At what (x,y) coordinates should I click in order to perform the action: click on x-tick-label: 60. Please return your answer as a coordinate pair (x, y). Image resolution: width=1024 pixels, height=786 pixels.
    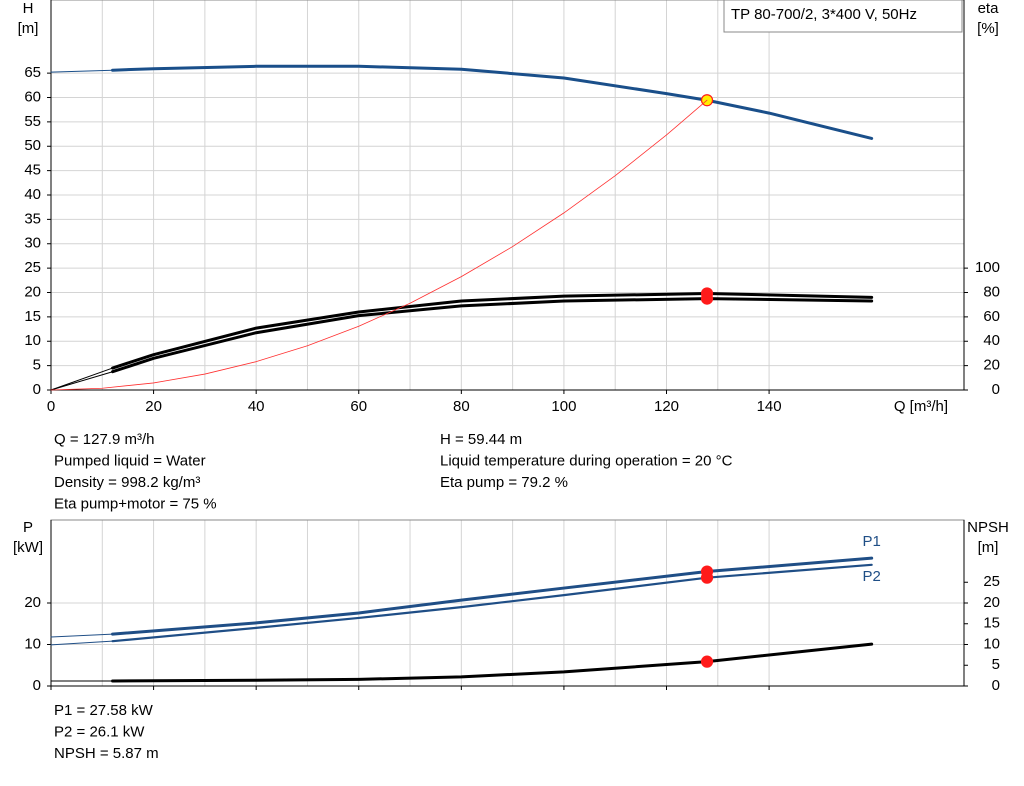
    Looking at the image, I should click on (358, 406).